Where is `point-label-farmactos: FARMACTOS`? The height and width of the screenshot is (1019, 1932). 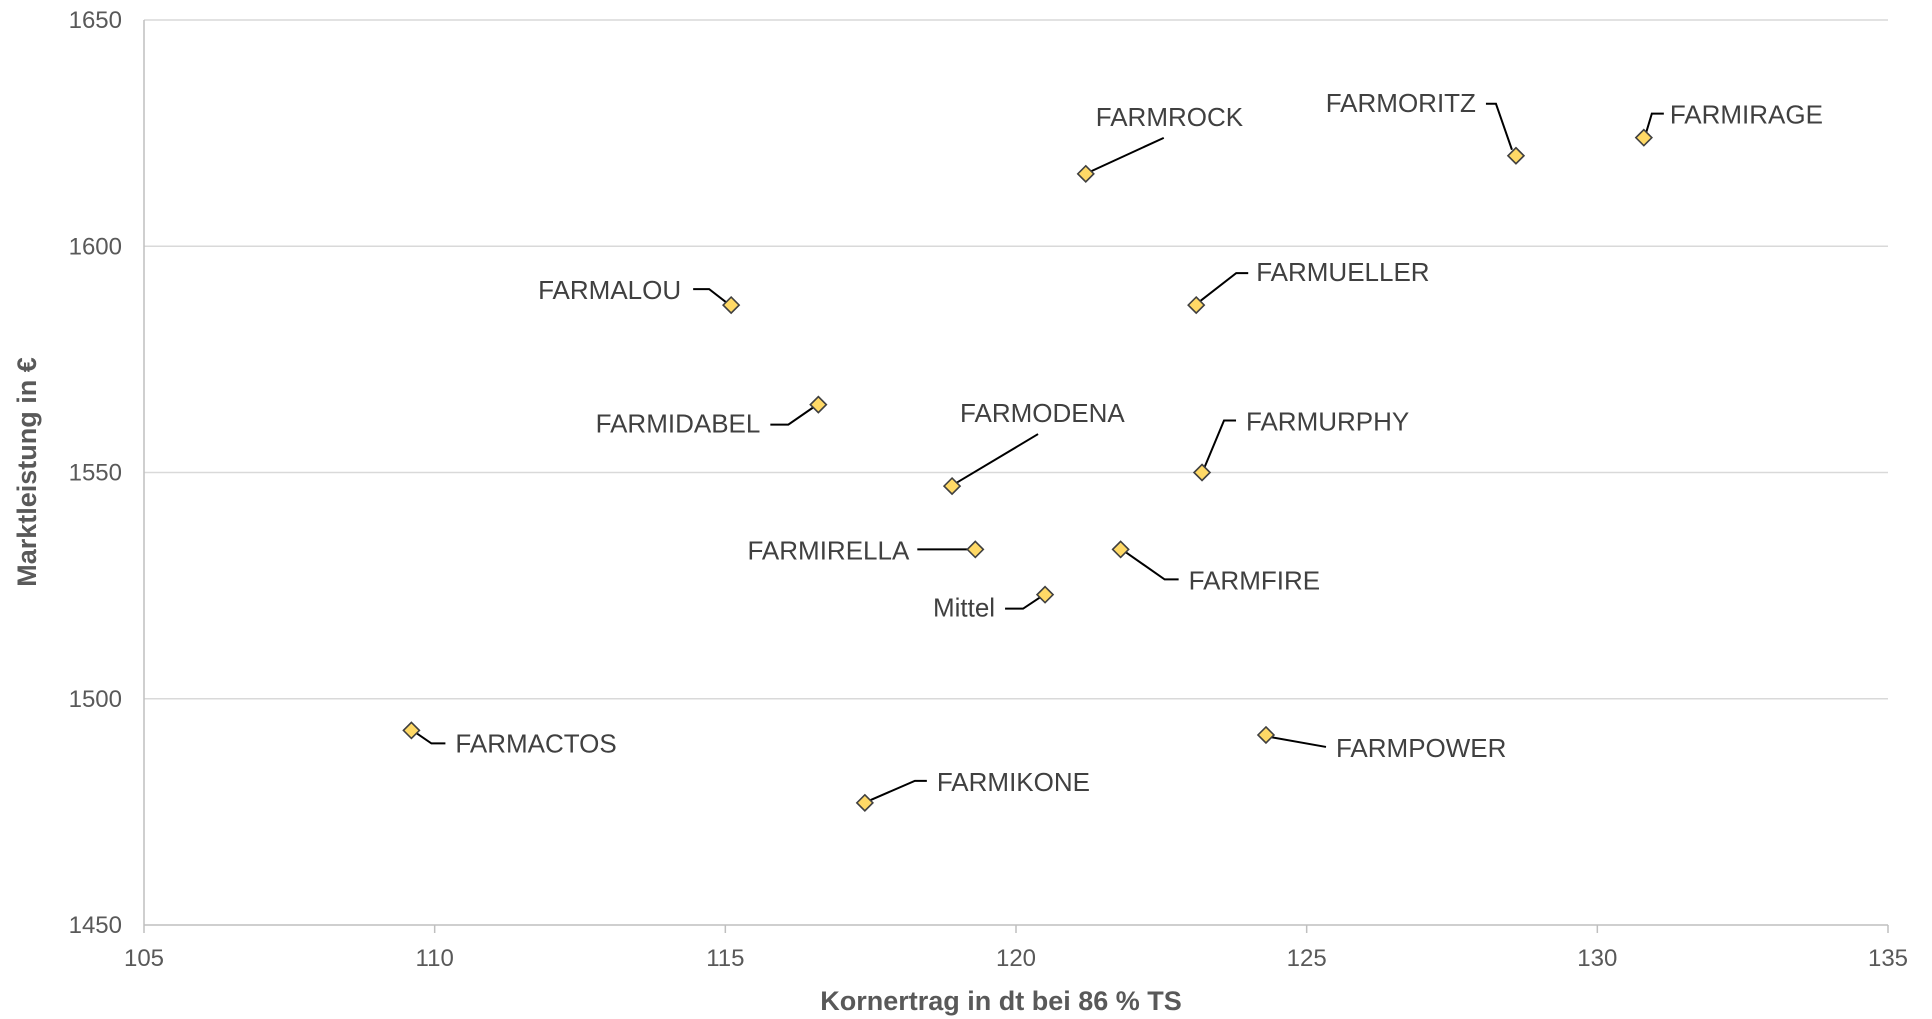 point-label-farmactos: FARMACTOS is located at coordinates (535, 743).